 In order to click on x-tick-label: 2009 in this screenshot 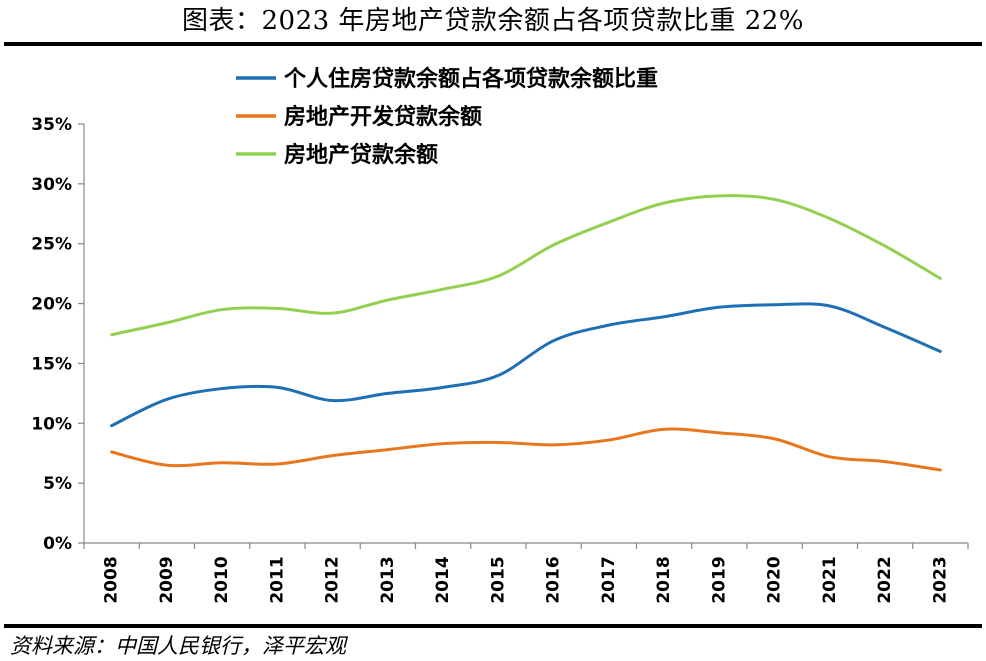, I will do `click(167, 579)`.